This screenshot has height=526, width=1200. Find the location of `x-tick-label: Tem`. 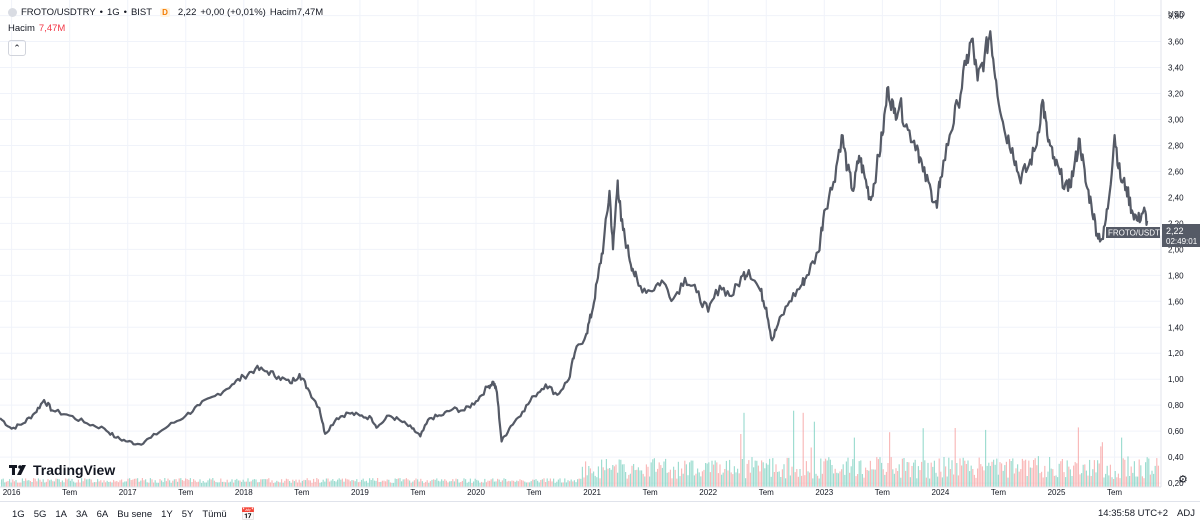

x-tick-label: Tem is located at coordinates (1114, 492).